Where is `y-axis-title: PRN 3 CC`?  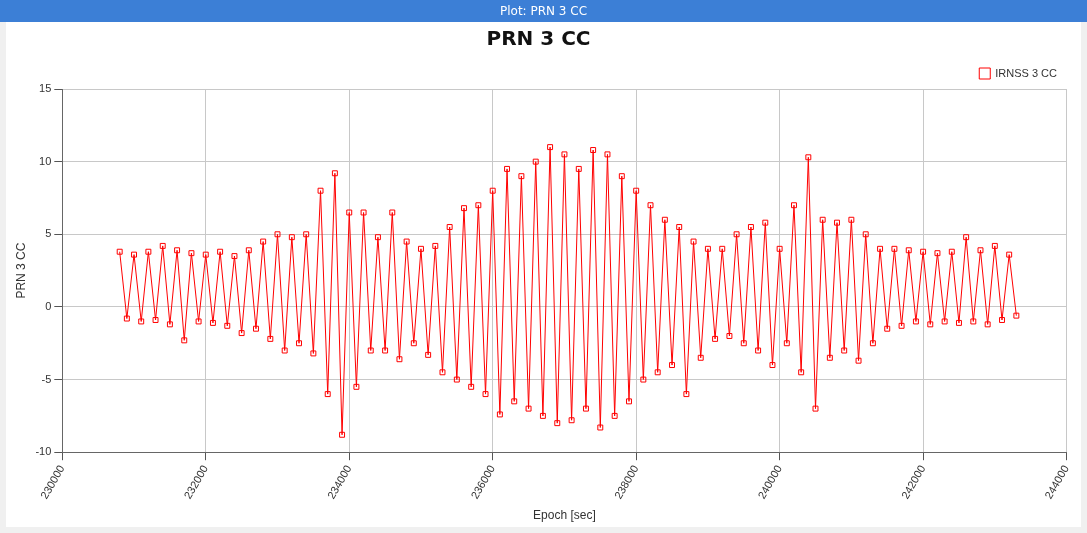
y-axis-title: PRN 3 CC is located at coordinates (20, 270).